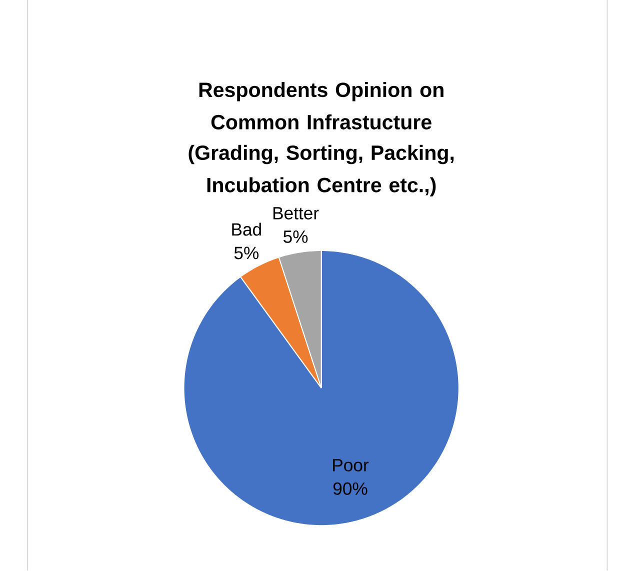 The width and height of the screenshot is (620, 571). What do you see at coordinates (351, 465) in the screenshot?
I see `slice-label: Poor` at bounding box center [351, 465].